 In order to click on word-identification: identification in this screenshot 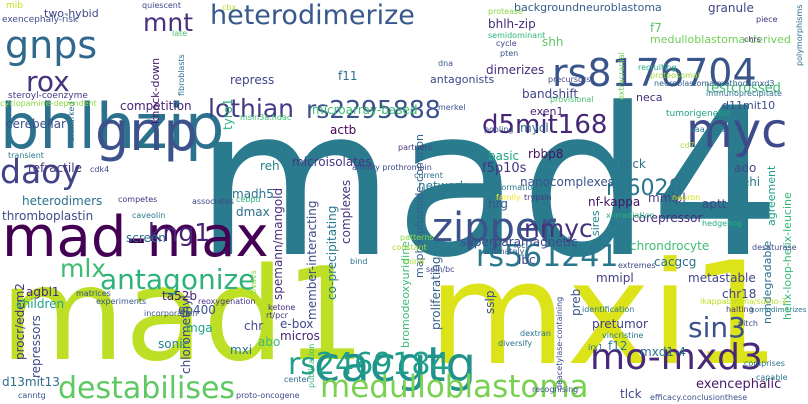, I will do `click(608, 309)`.